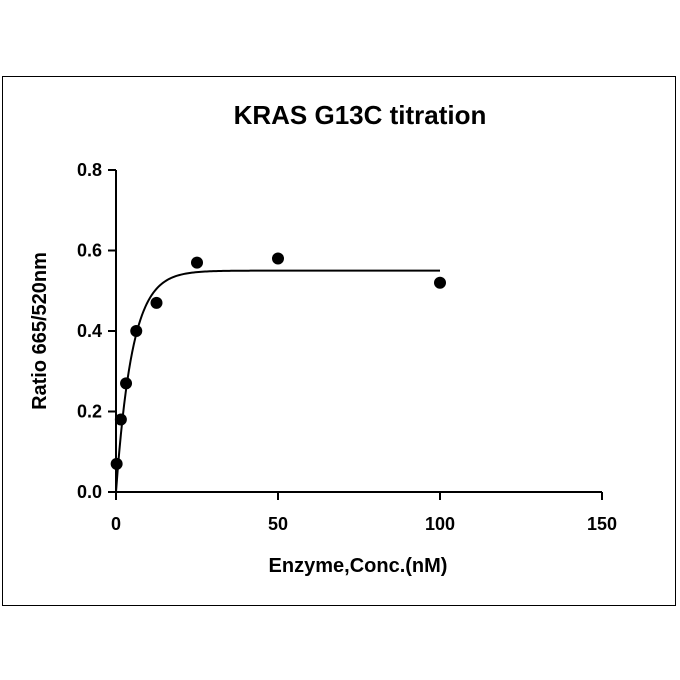 The height and width of the screenshot is (680, 680). What do you see at coordinates (40, 331) in the screenshot?
I see `y-axis-label: Ratio 665/520nm` at bounding box center [40, 331].